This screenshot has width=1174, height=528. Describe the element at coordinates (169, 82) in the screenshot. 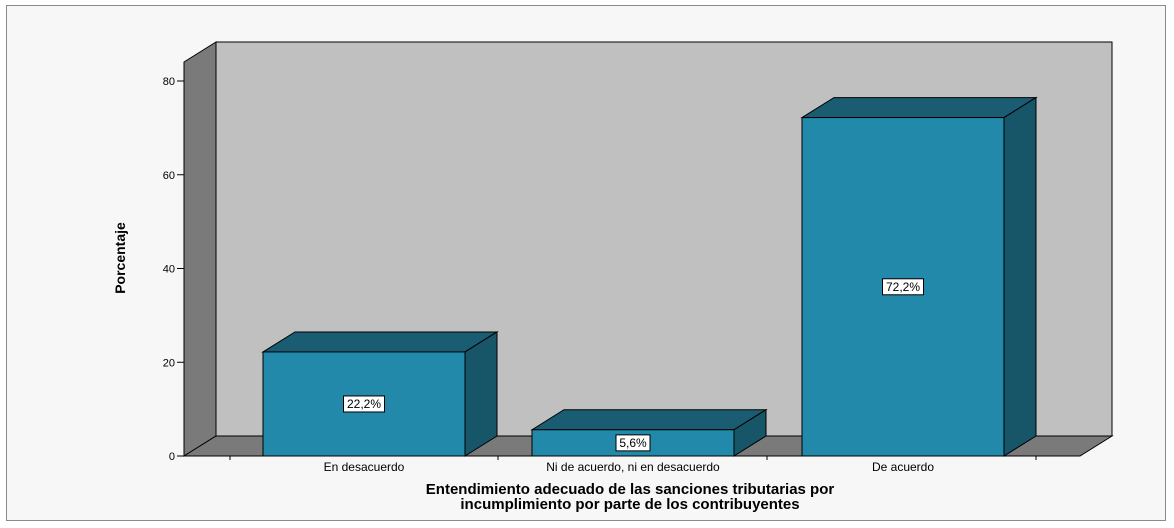

I see `y-tick-label: 80` at that location.